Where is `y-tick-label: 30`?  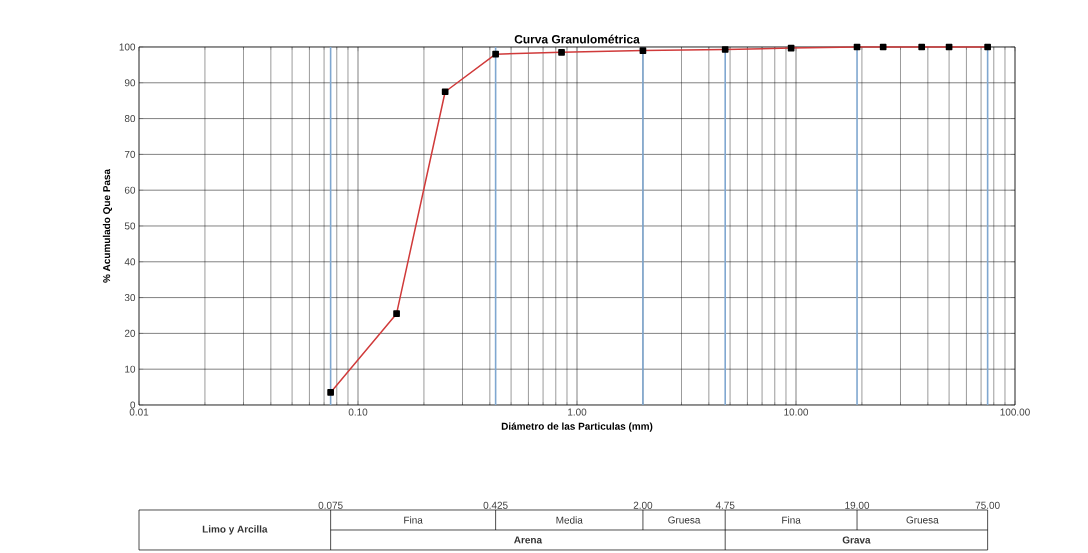 y-tick-label: 30 is located at coordinates (130, 298).